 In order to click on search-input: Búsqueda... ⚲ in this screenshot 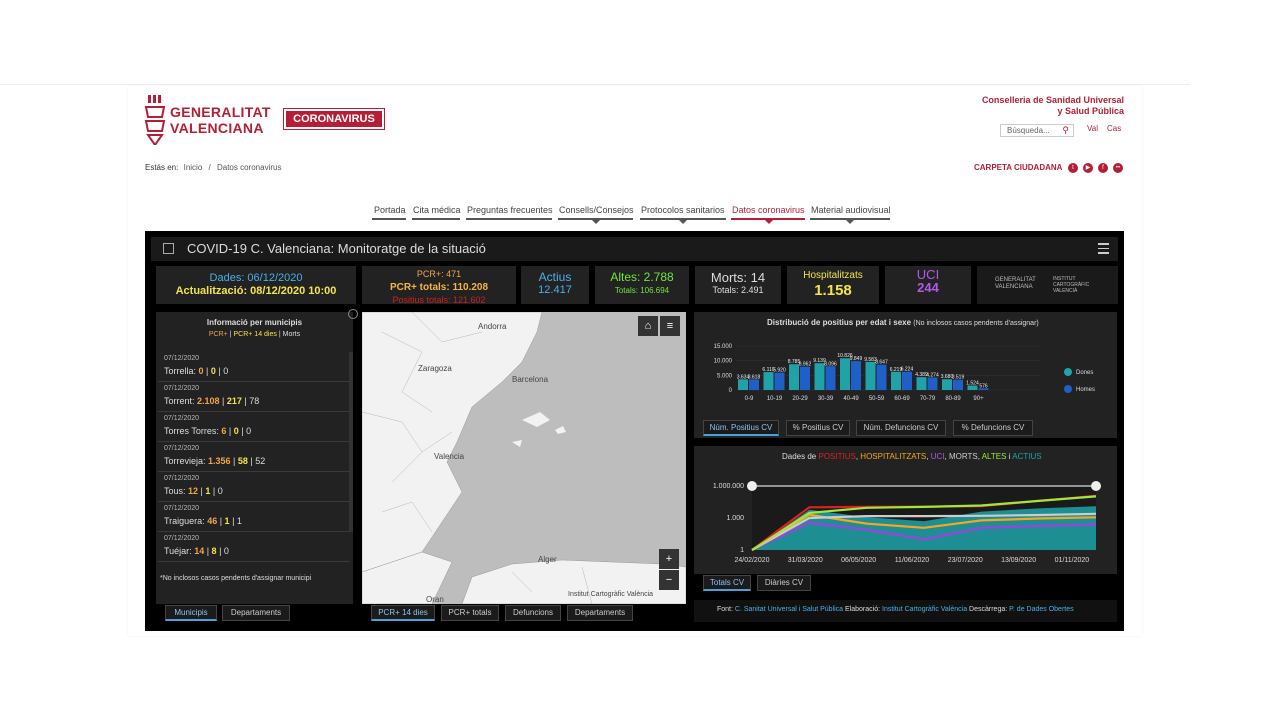, I will do `click(1037, 130)`.